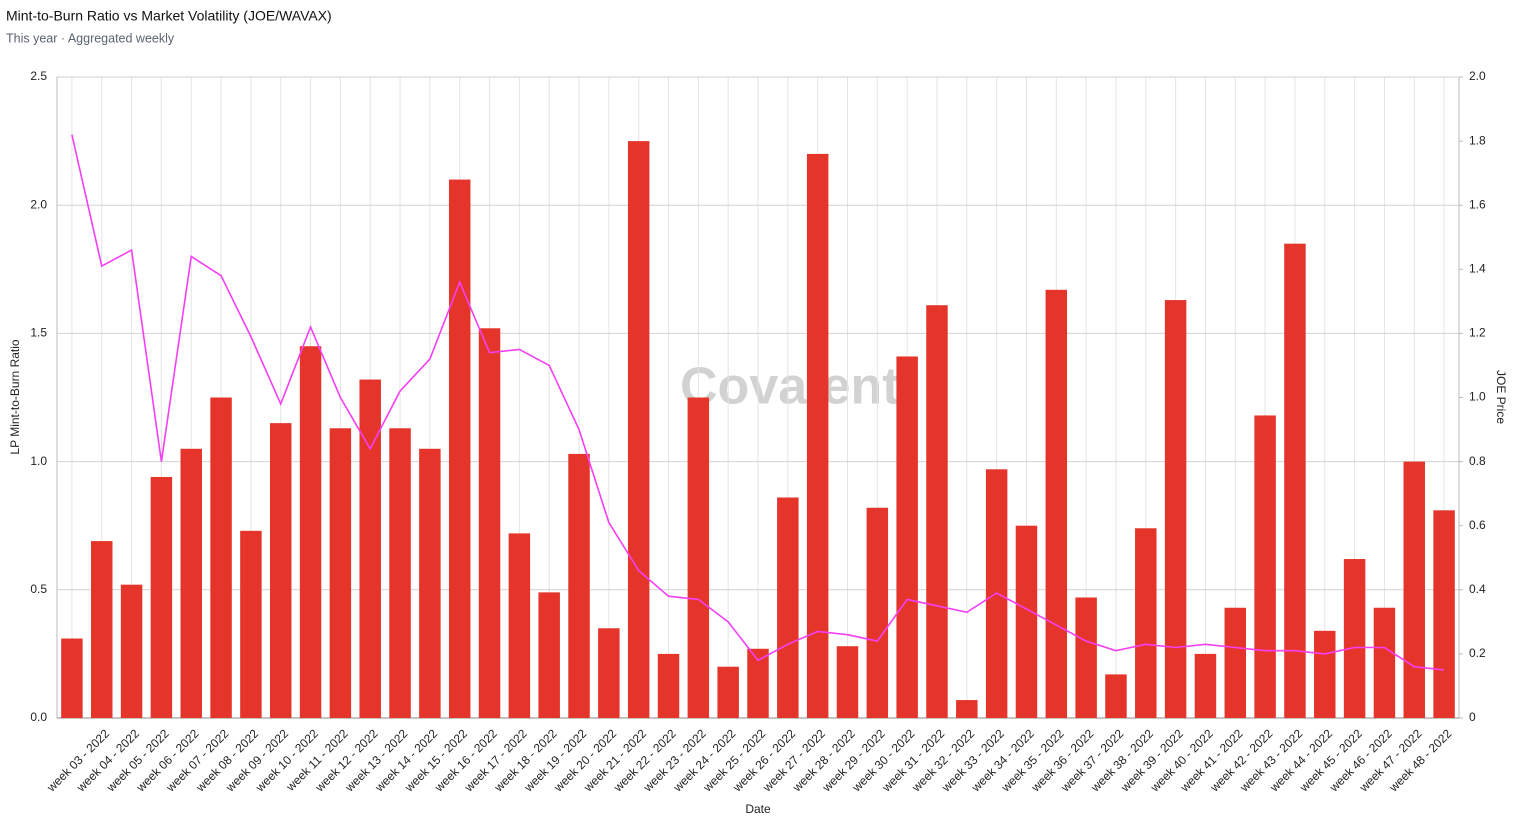  I want to click on y2-tick-label: 1.2, so click(1477, 333).